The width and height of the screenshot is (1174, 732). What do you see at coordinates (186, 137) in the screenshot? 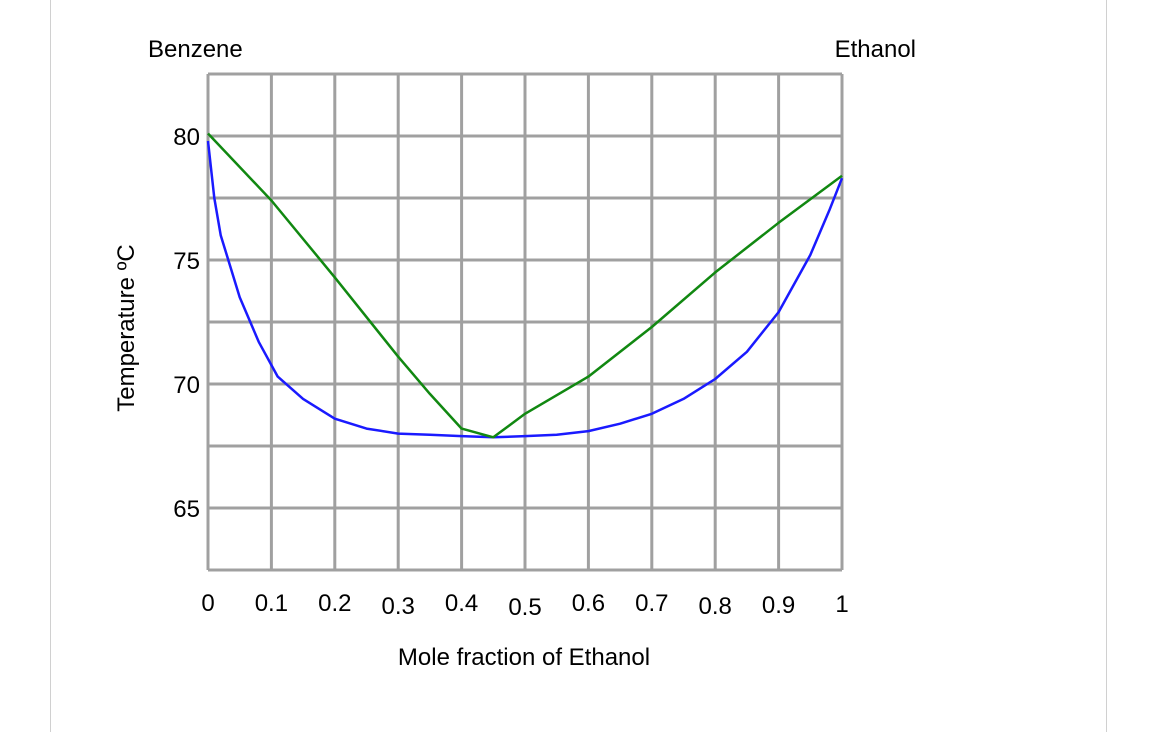
I see `y-tick-label: 80` at bounding box center [186, 137].